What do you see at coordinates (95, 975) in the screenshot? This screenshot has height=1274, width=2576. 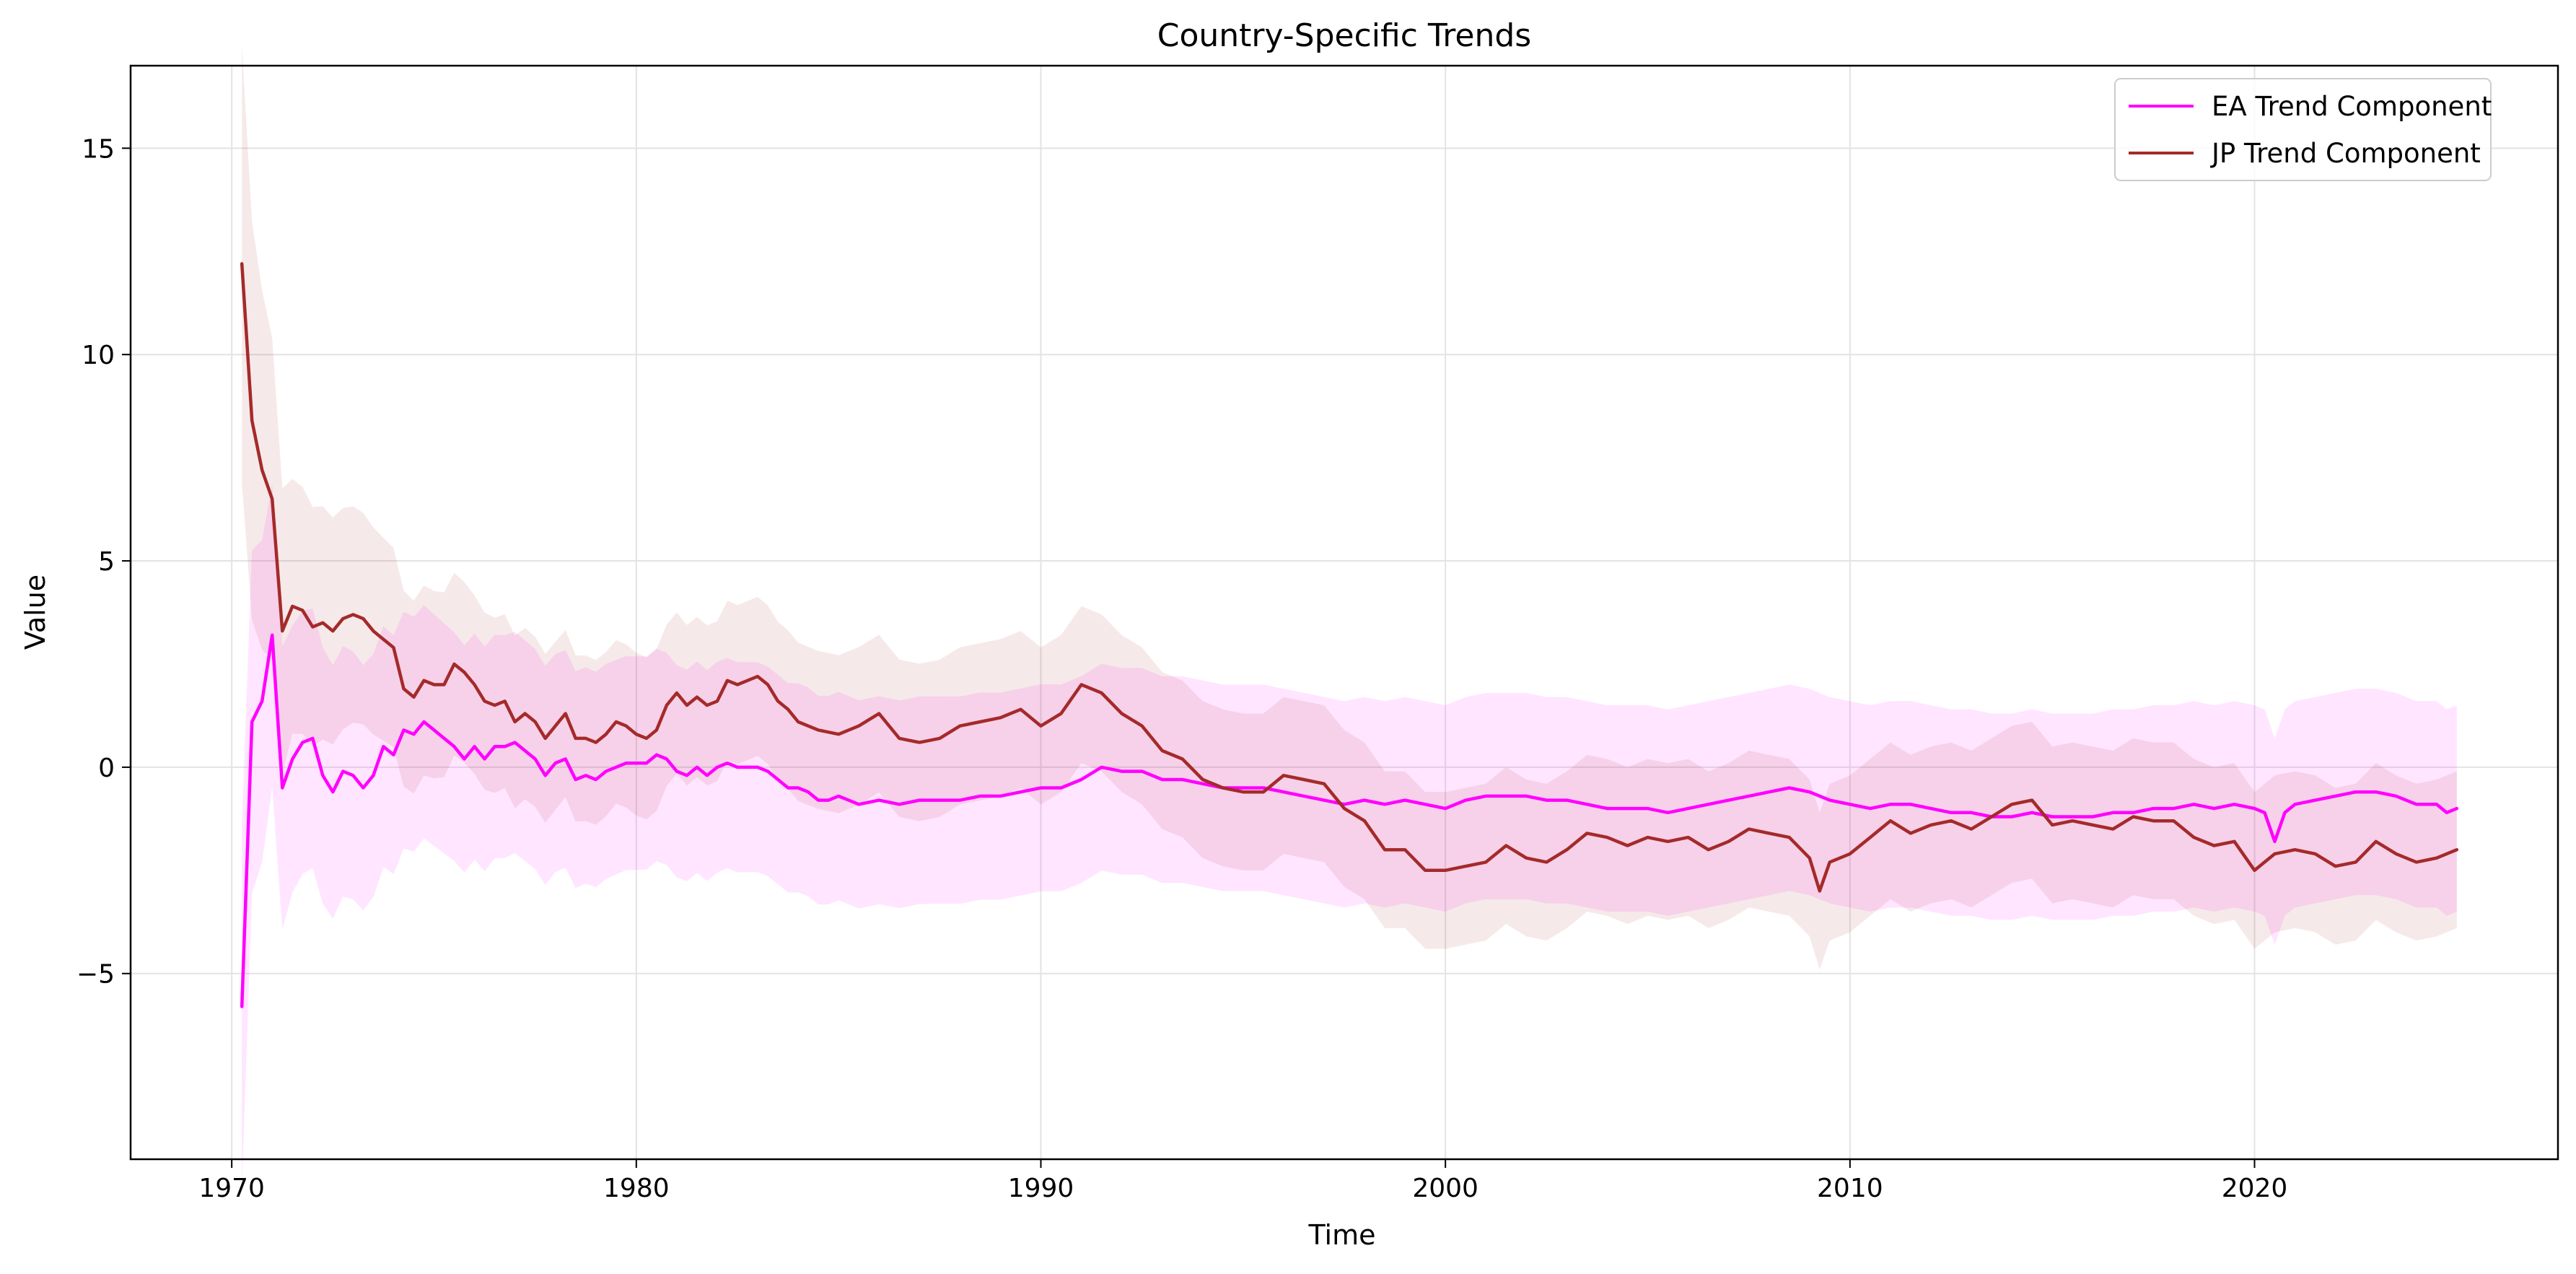 I see `y-tick-label: −5` at bounding box center [95, 975].